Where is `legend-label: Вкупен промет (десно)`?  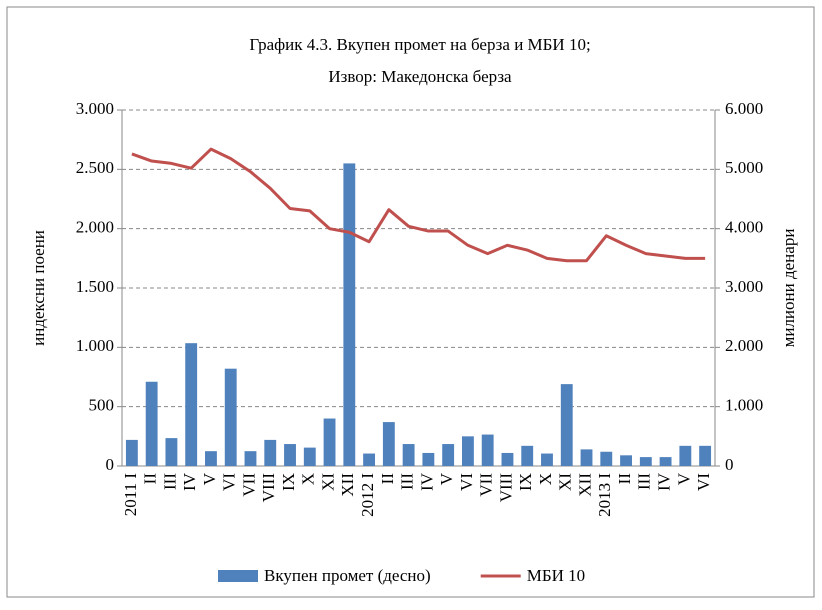 legend-label: Вкупен промет (десно) is located at coordinates (347, 575).